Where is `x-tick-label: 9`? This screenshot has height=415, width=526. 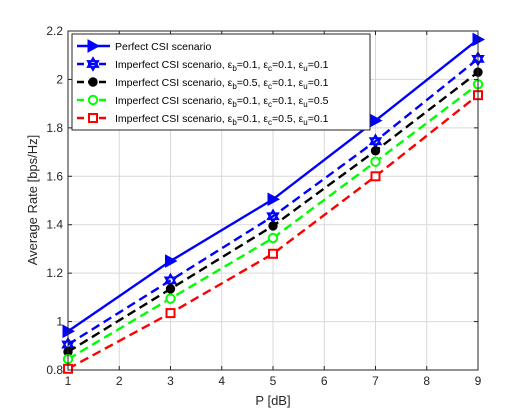 x-tick-label: 9 is located at coordinates (478, 381).